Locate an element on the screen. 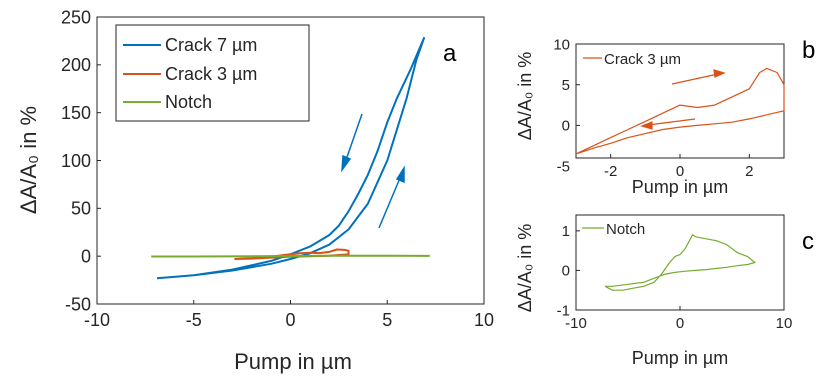  panel-c-label: c is located at coordinates (808, 241).